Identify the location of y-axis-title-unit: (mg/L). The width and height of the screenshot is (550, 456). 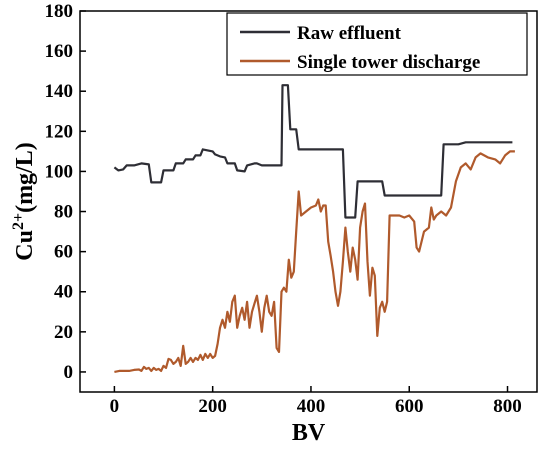
(25, 177).